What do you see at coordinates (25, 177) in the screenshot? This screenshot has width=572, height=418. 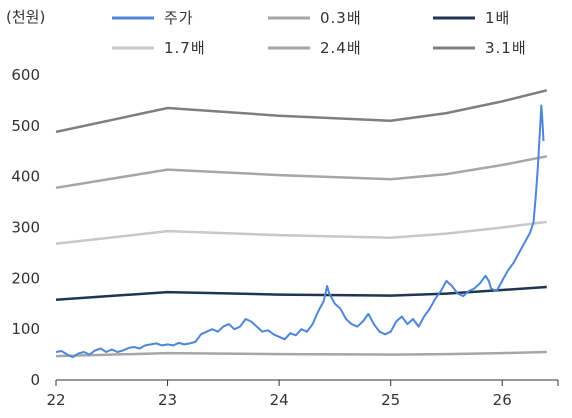 I see `y-tick-label: 400` at bounding box center [25, 177].